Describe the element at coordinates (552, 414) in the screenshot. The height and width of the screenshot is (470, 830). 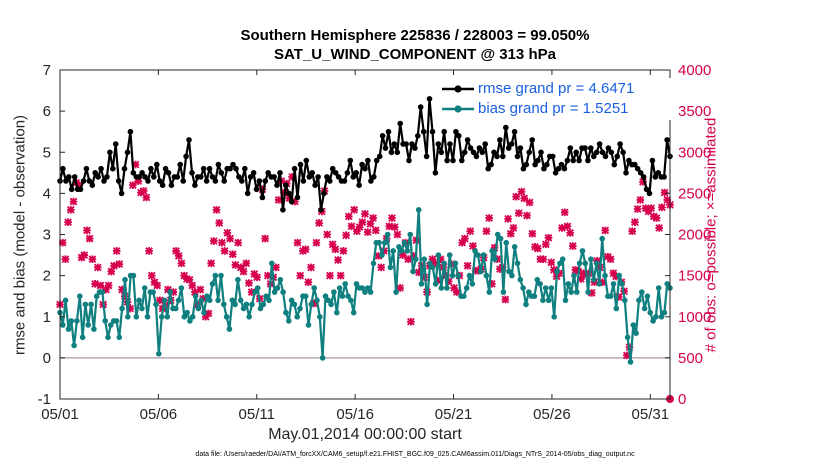
I see `x-tick-label: 05/26` at that location.